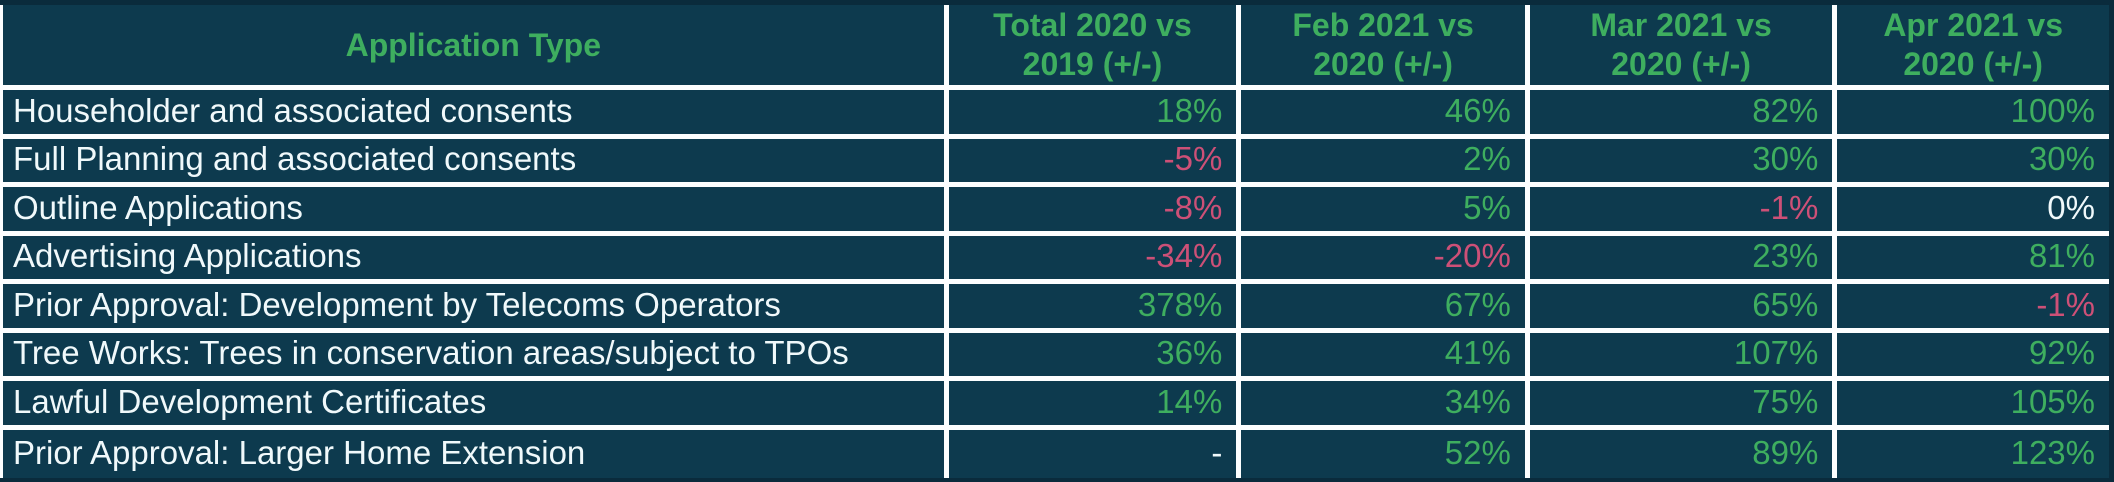  I want to click on value-cell-apr-2021-vs-2020: 123%, so click(1973, 453).